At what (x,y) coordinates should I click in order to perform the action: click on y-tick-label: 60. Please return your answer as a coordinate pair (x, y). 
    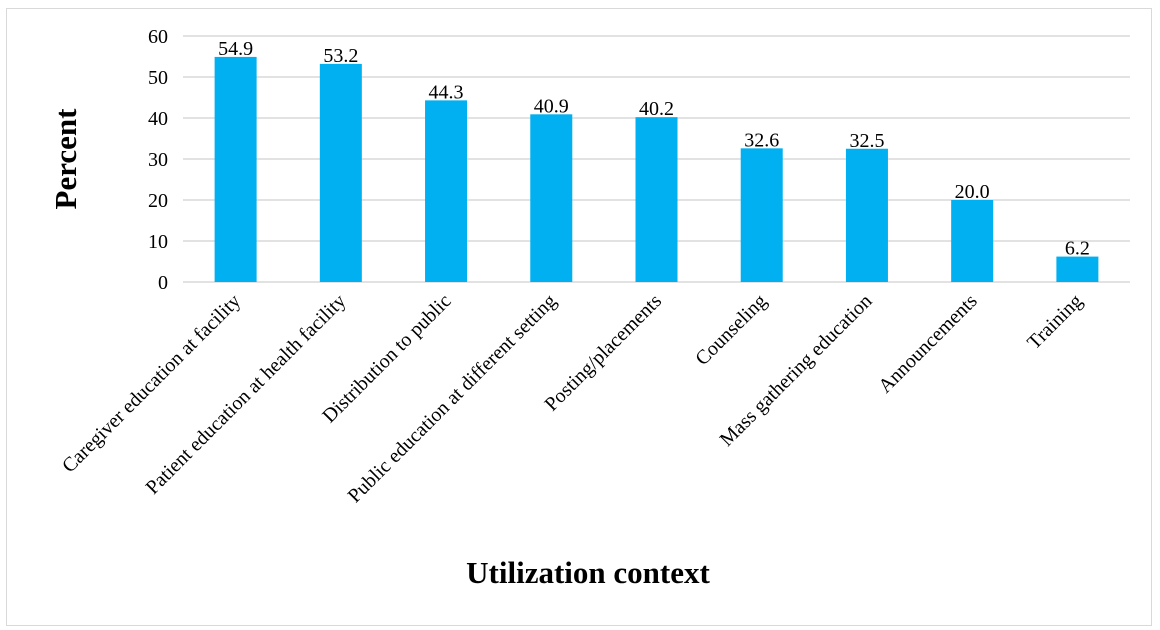
    Looking at the image, I should click on (158, 37).